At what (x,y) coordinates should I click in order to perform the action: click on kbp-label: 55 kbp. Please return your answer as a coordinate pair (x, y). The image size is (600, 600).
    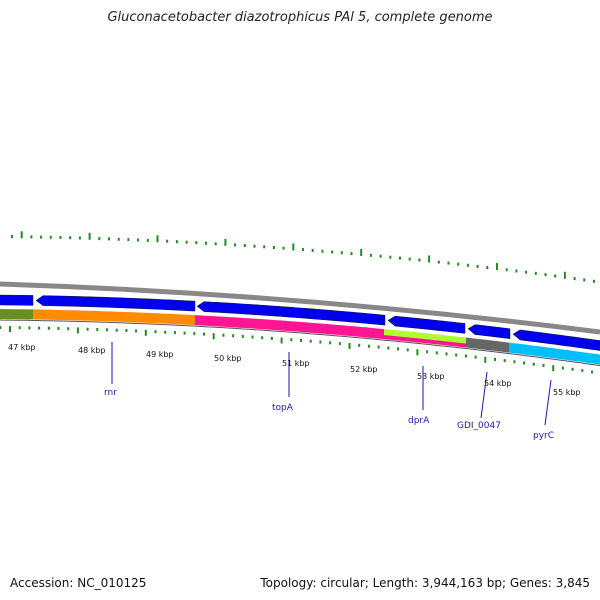
    Looking at the image, I should click on (567, 392).